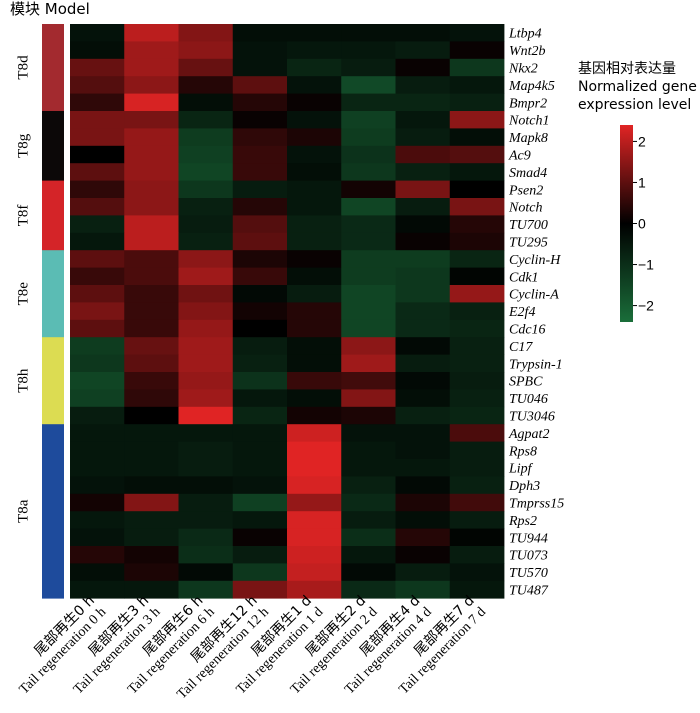  Describe the element at coordinates (39, 311) in the screenshot. I see `module-bar: T8d T8g T8f T8e T8h T8a` at that location.